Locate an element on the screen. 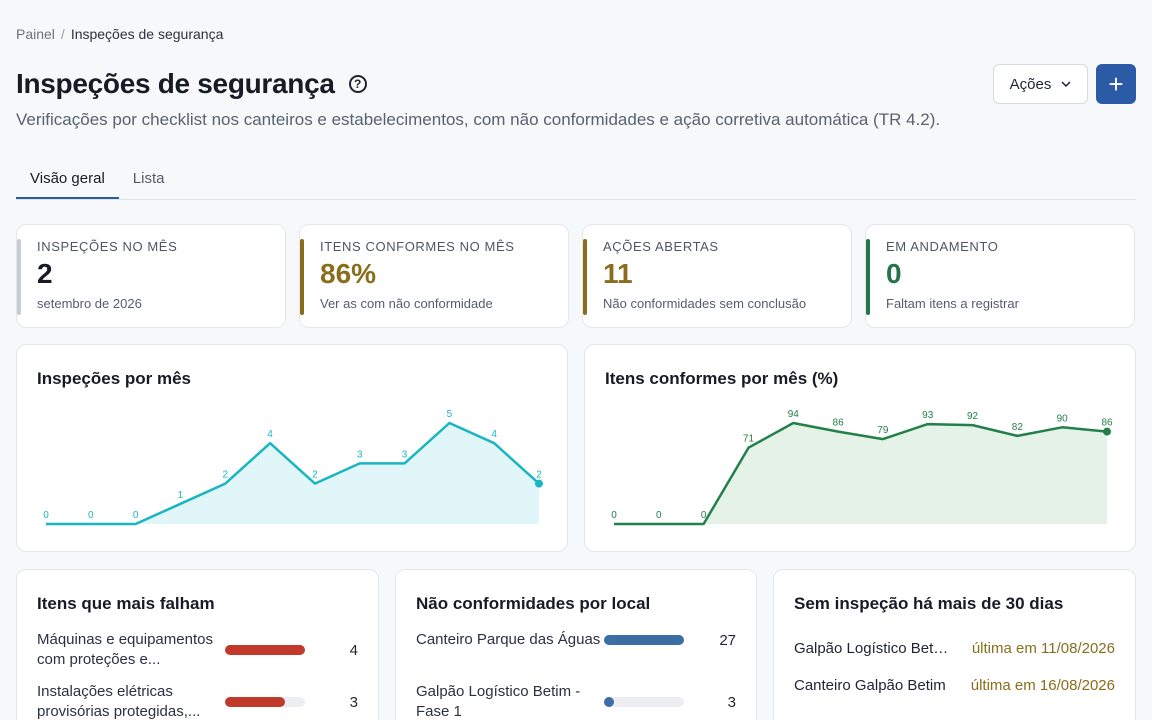 Image resolution: width=1152 pixels, height=720 pixels. tab-overview: Visão geral is located at coordinates (67, 179).